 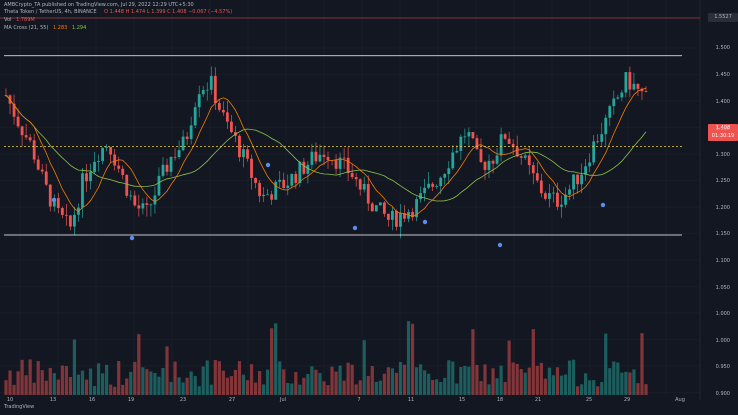 I want to click on x-tick: 25, so click(x=589, y=400).